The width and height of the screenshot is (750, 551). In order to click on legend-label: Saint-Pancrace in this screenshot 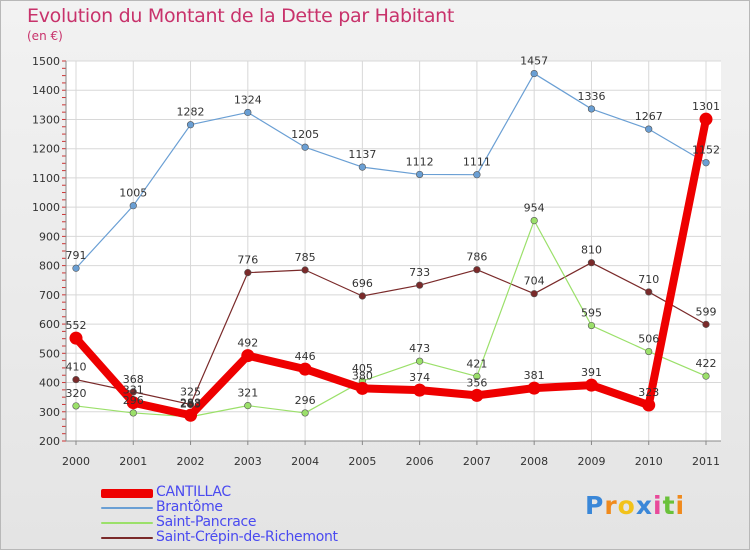, I will do `click(206, 522)`.